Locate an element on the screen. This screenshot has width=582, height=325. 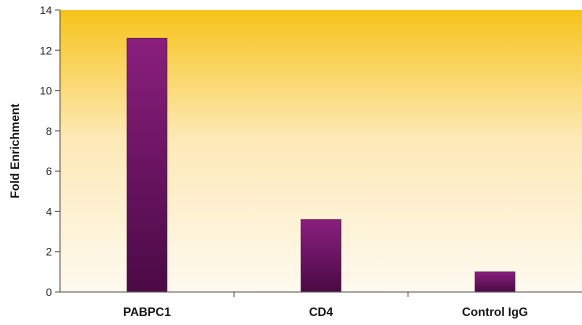
bar-control-igg is located at coordinates (495, 282).